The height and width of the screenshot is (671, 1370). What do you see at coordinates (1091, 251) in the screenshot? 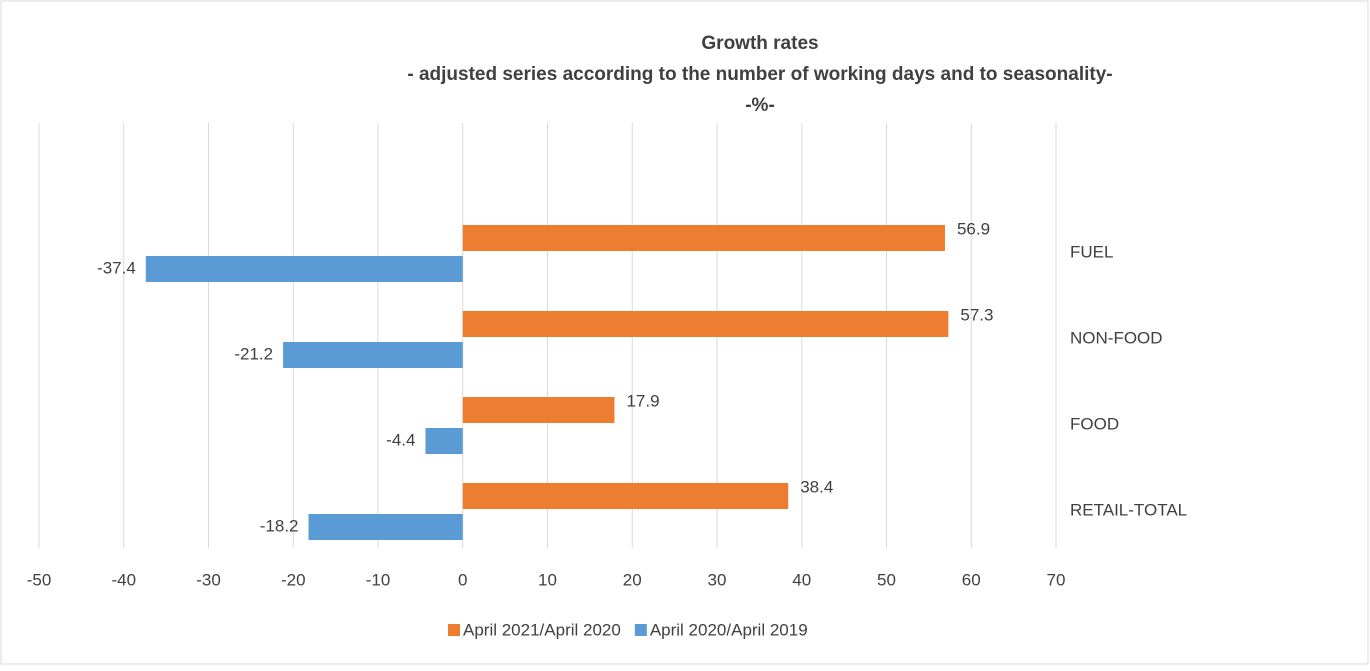
I see `category-label: FUEL` at bounding box center [1091, 251].